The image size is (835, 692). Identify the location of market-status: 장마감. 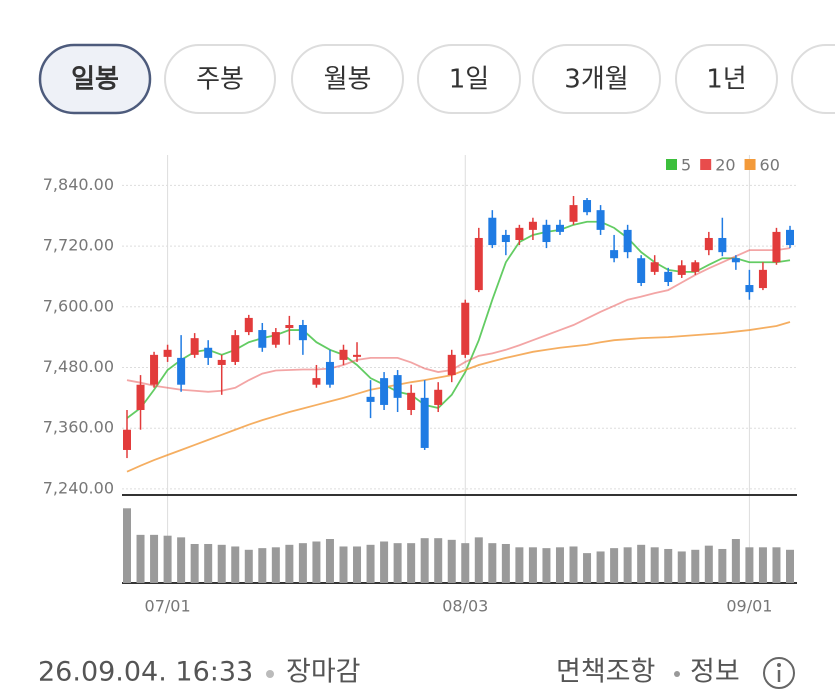
(323, 672).